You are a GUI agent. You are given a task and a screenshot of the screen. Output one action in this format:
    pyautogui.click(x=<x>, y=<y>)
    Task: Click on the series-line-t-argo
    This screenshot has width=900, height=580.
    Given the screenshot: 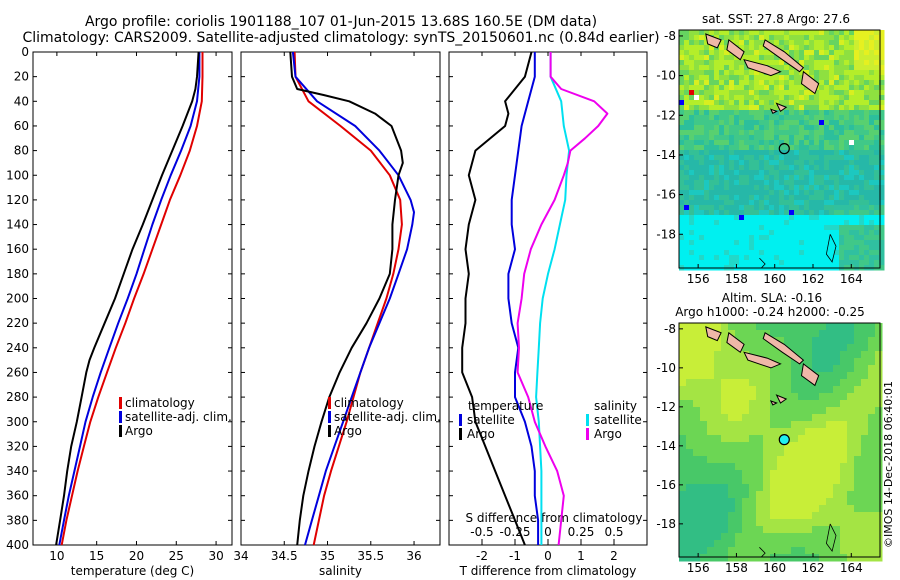 What is the action you would take?
    pyautogui.click(x=497, y=298)
    